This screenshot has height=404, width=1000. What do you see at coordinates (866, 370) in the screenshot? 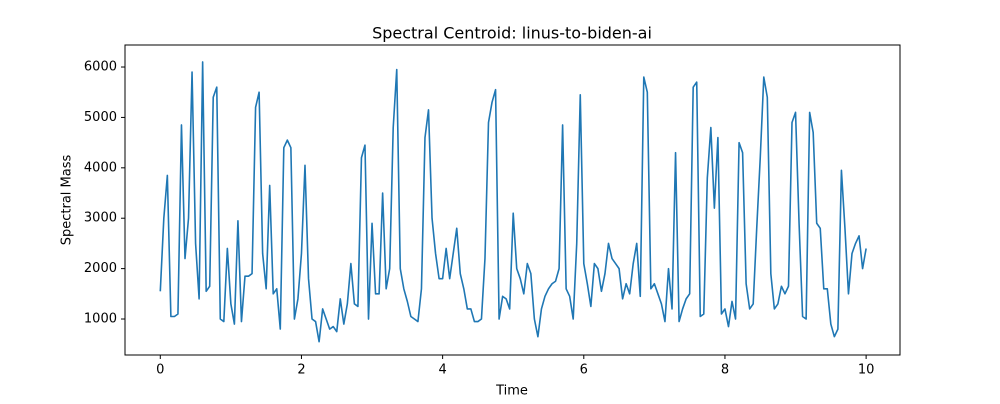
I see `x-tick-label: 10` at bounding box center [866, 370].